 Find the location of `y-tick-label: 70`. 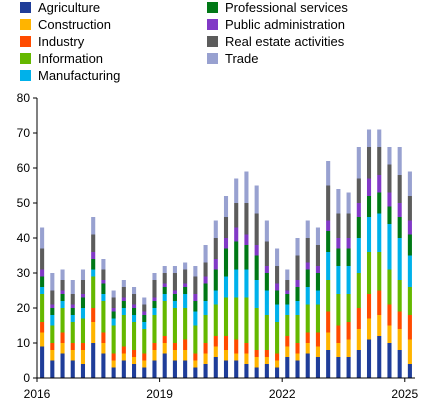

y-tick-label: 70 is located at coordinates (24, 133).